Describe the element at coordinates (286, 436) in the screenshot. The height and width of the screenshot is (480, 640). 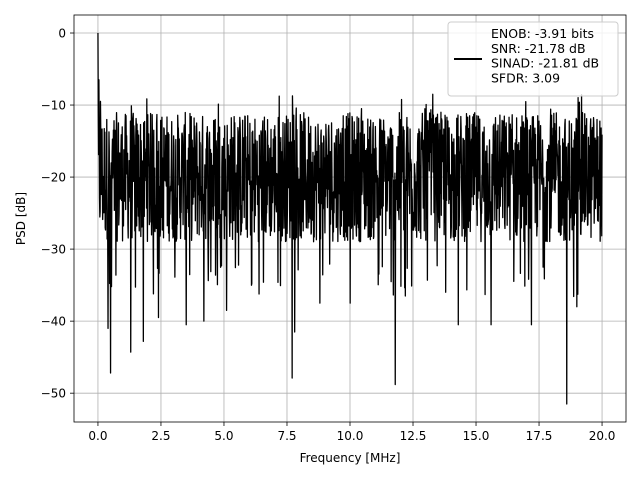
I see `x-tick-label: 7.5` at that location.